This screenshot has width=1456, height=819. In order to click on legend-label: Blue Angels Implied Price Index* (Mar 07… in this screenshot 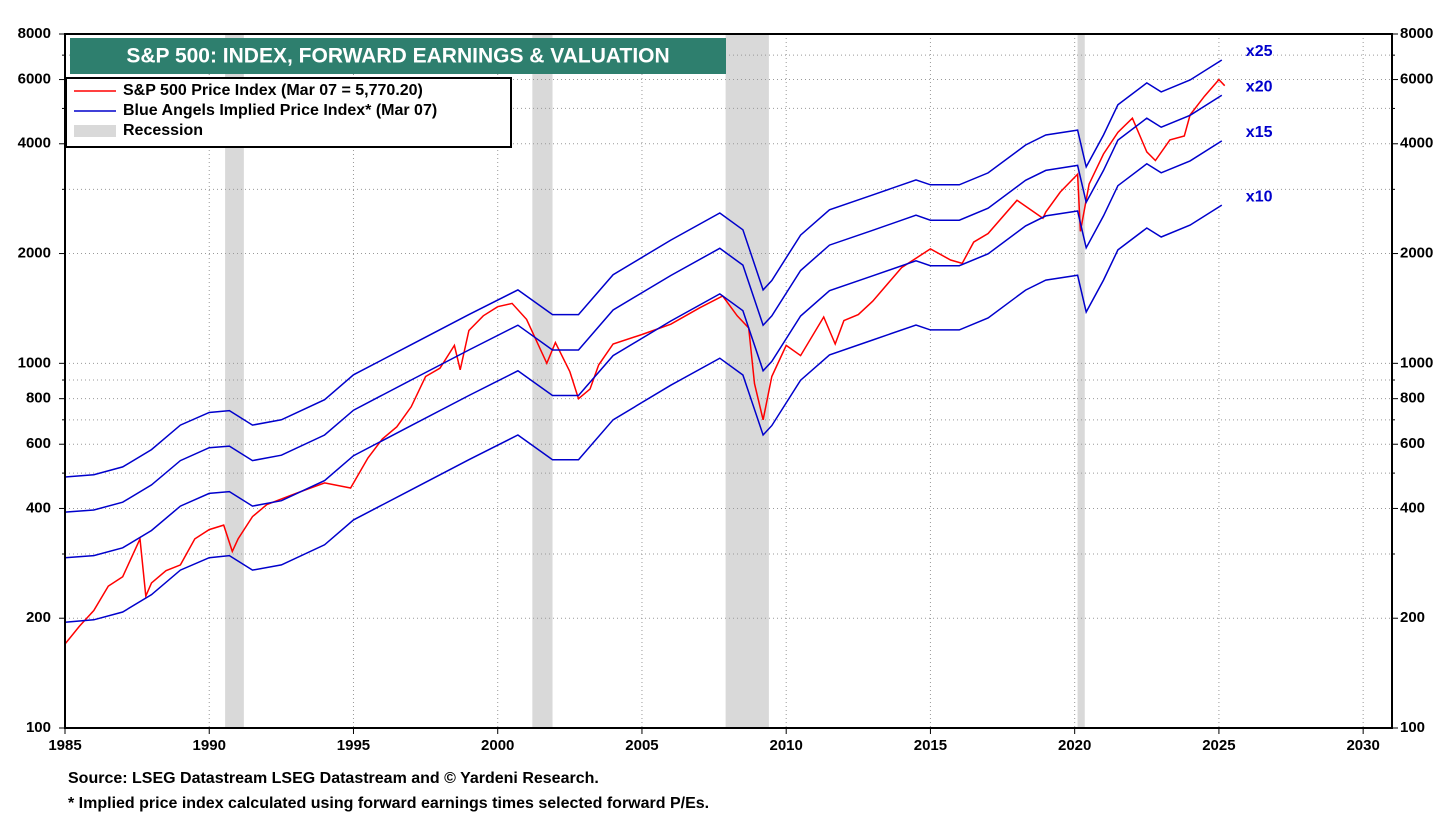, I will do `click(280, 110)`.